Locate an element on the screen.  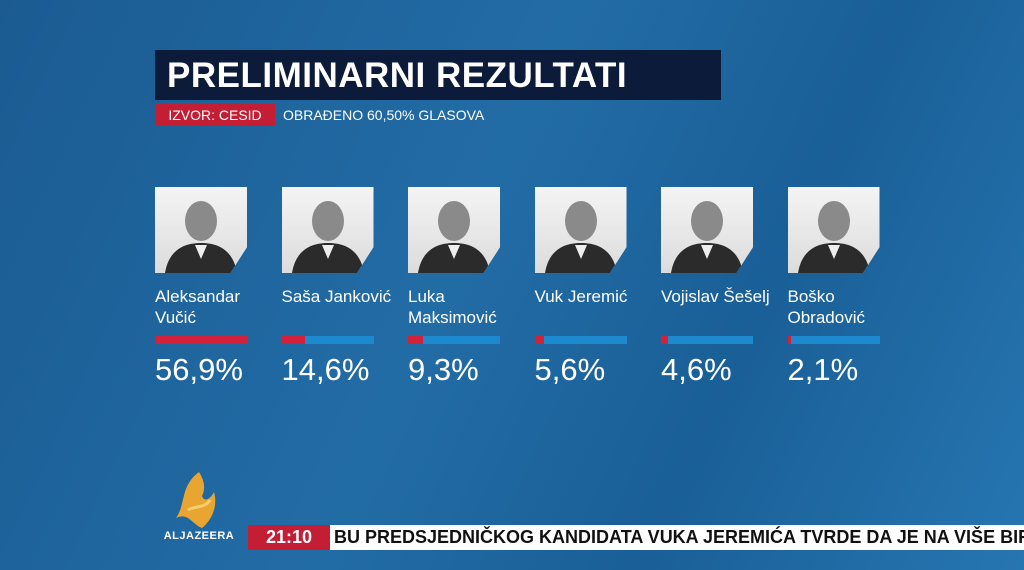
value-label: 14,6% is located at coordinates (325, 369).